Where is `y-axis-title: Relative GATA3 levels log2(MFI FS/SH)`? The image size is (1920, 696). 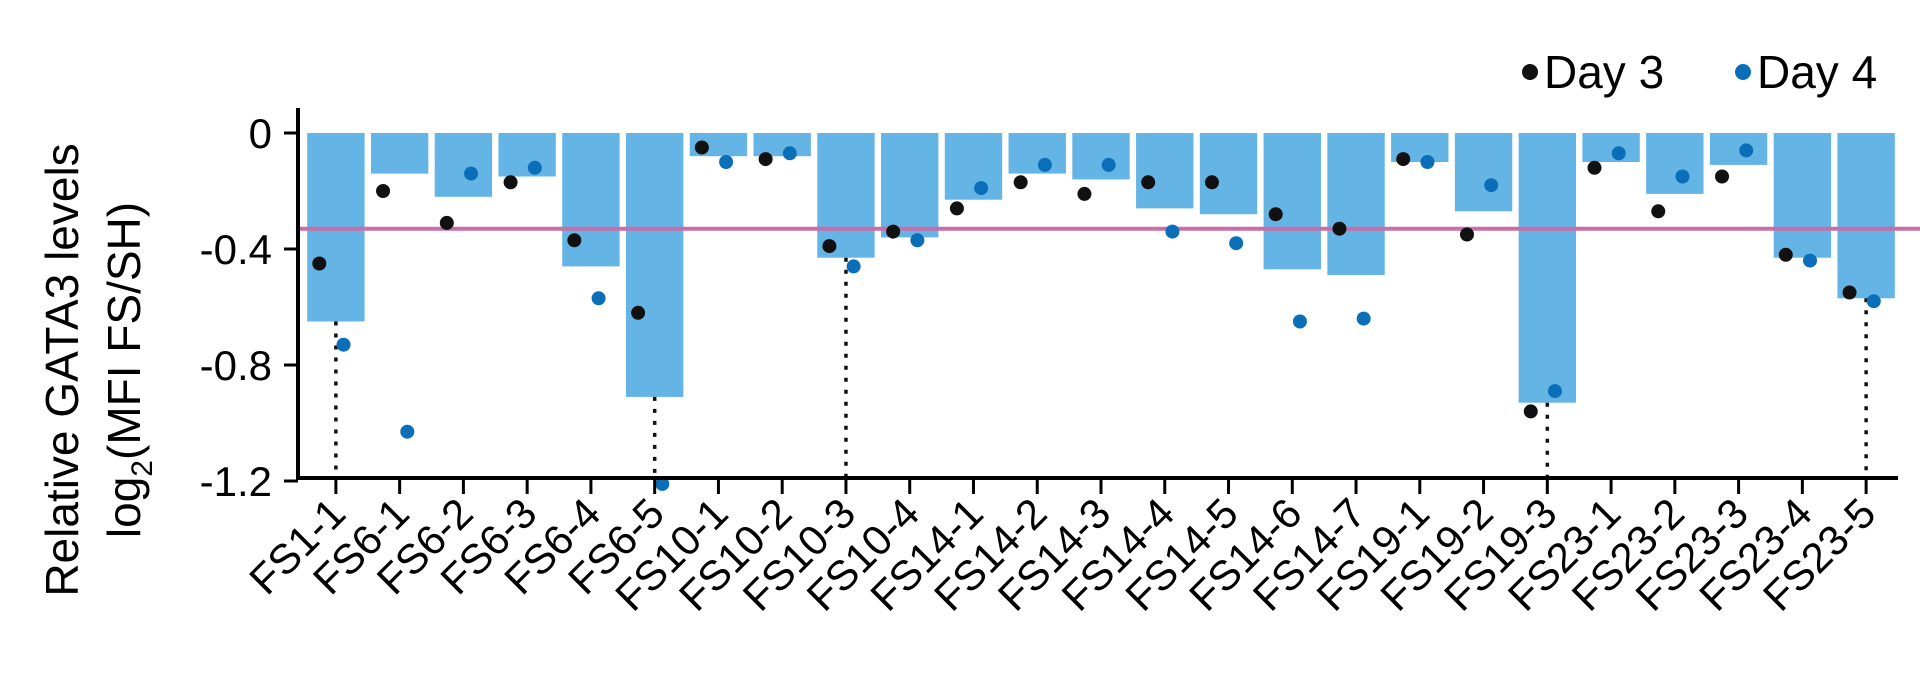
y-axis-title: Relative GATA3 levels log2(MFI FS/SH) is located at coordinates (97, 369).